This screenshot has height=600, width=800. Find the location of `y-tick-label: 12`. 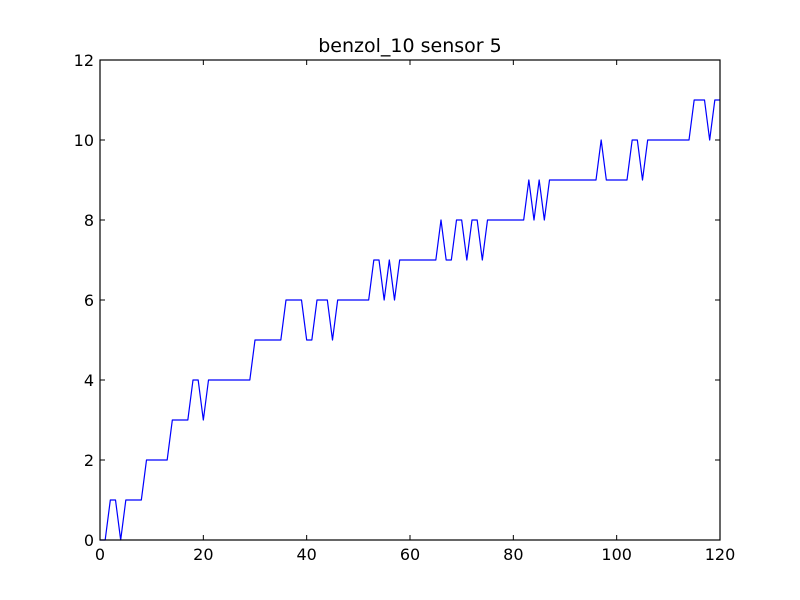

y-tick-label: 12 is located at coordinates (84, 60).